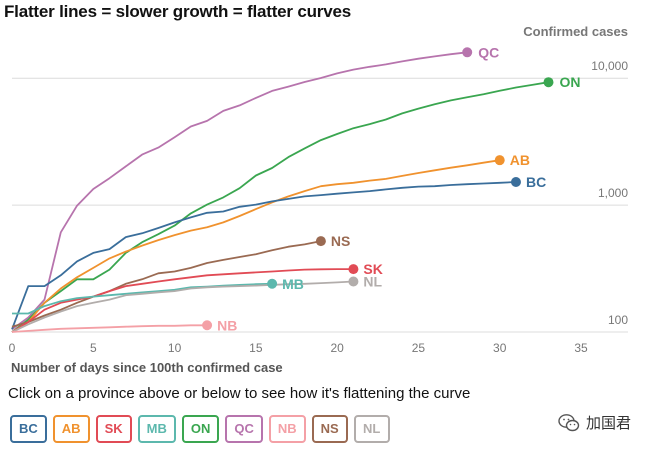  I want to click on y-tick-label: 1,000, so click(613, 193).